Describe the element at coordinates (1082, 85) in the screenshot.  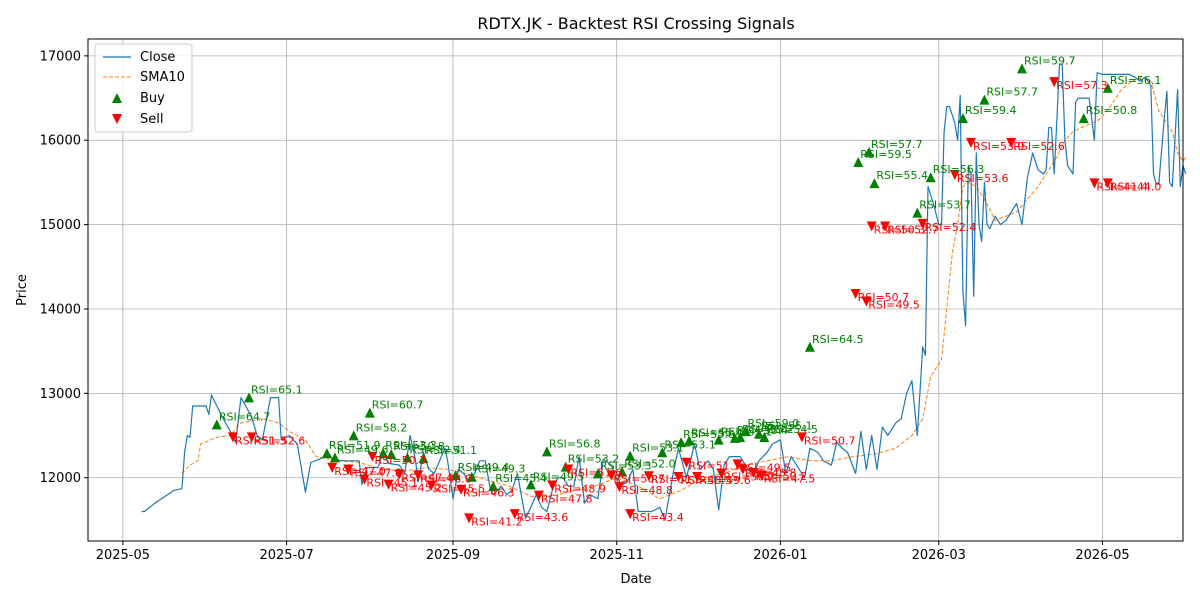
I see `sell-signal-label: RSI=57.3` at that location.